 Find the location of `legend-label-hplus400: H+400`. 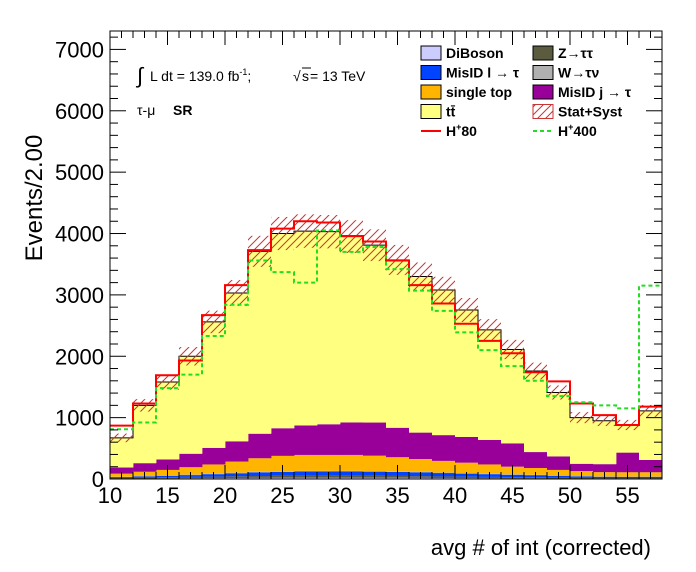

legend-label-hplus400: H+400 is located at coordinates (577, 130).